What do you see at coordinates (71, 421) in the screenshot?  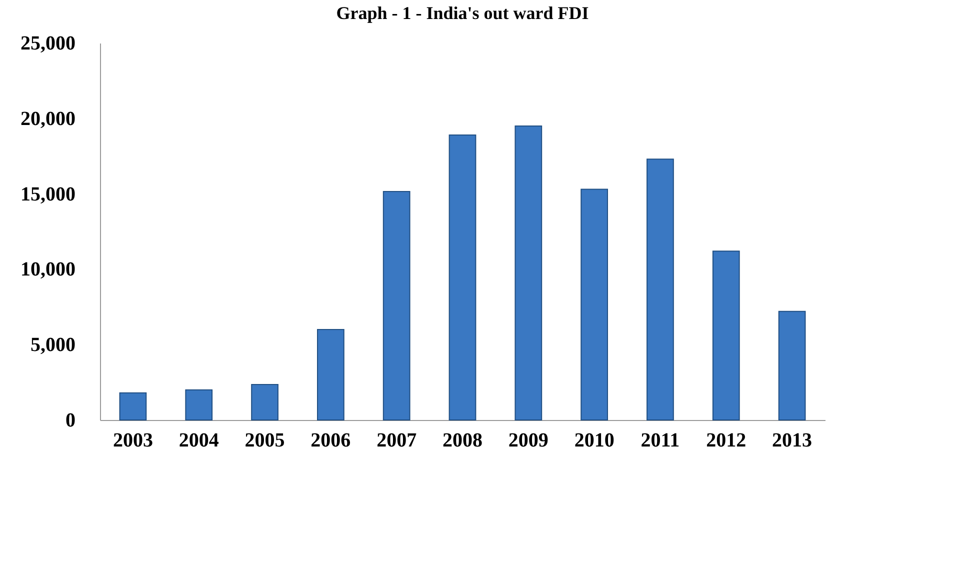 I see `y-tick-label: 0` at bounding box center [71, 421].